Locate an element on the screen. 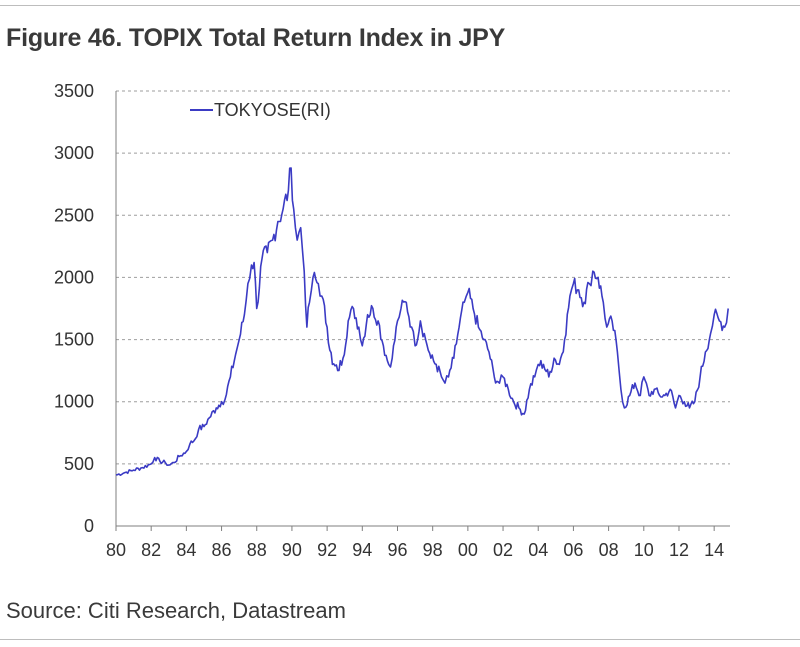  x-tick-02: 02 is located at coordinates (503, 550).